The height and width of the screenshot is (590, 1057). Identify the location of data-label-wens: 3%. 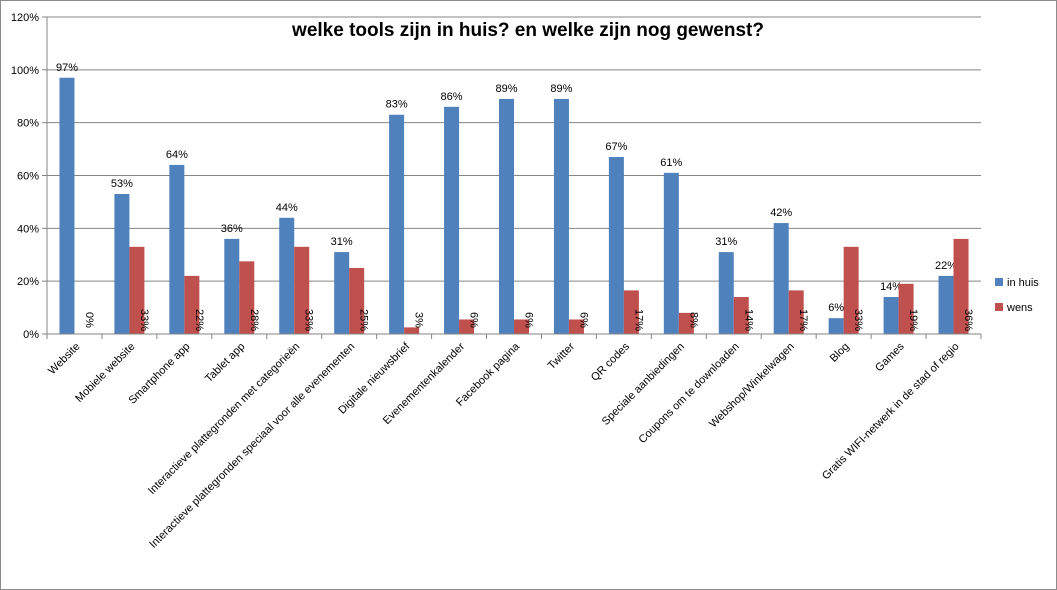
(419, 320).